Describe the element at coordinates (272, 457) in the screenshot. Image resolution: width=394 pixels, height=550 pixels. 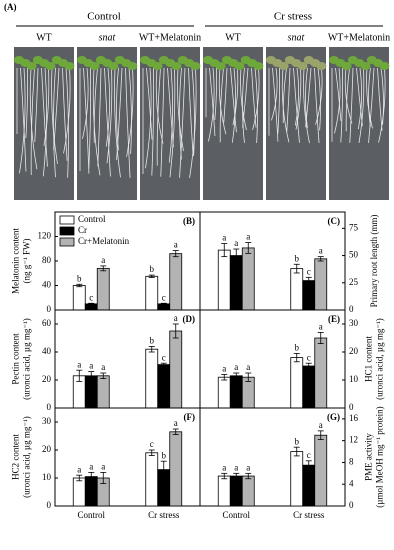
I see `panel-frame` at that location.